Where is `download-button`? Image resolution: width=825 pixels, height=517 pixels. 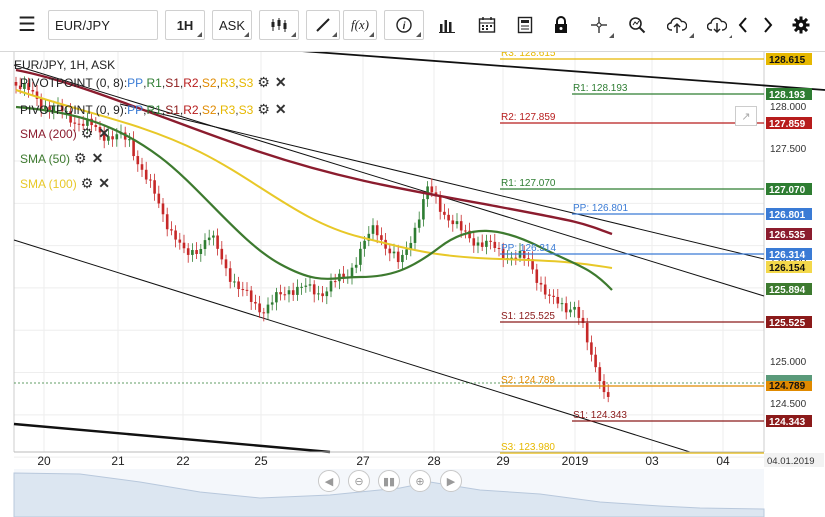
download-button is located at coordinates (717, 25).